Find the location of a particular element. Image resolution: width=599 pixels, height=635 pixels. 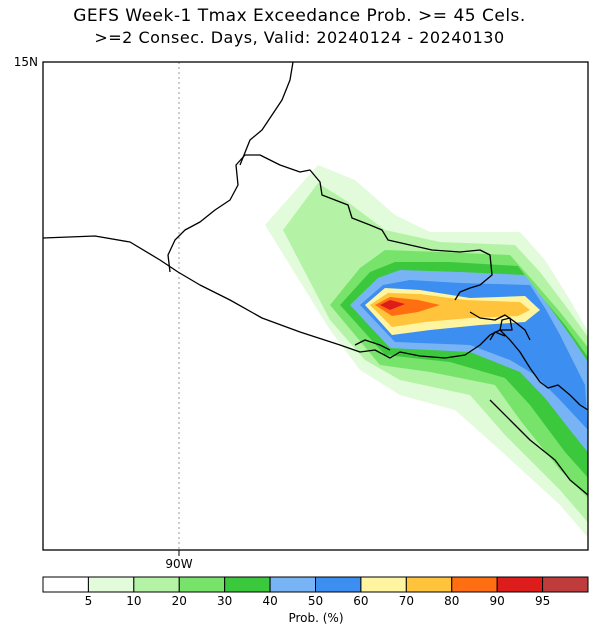

colorbar-tick-label: 20 is located at coordinates (179, 601).